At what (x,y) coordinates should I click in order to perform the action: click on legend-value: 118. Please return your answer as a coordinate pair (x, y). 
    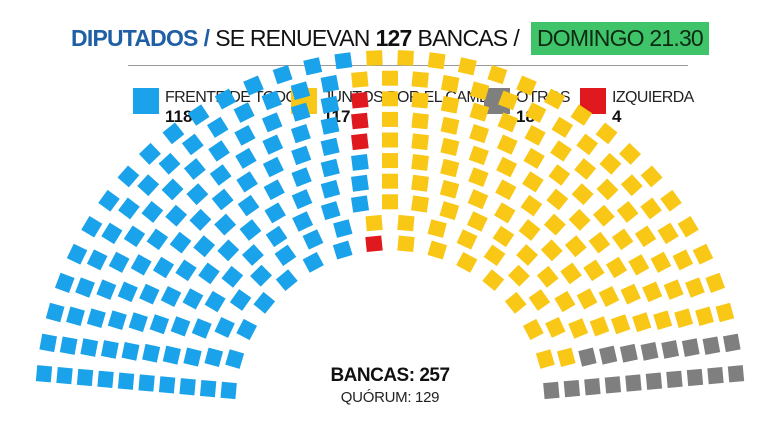
    Looking at the image, I should click on (179, 116).